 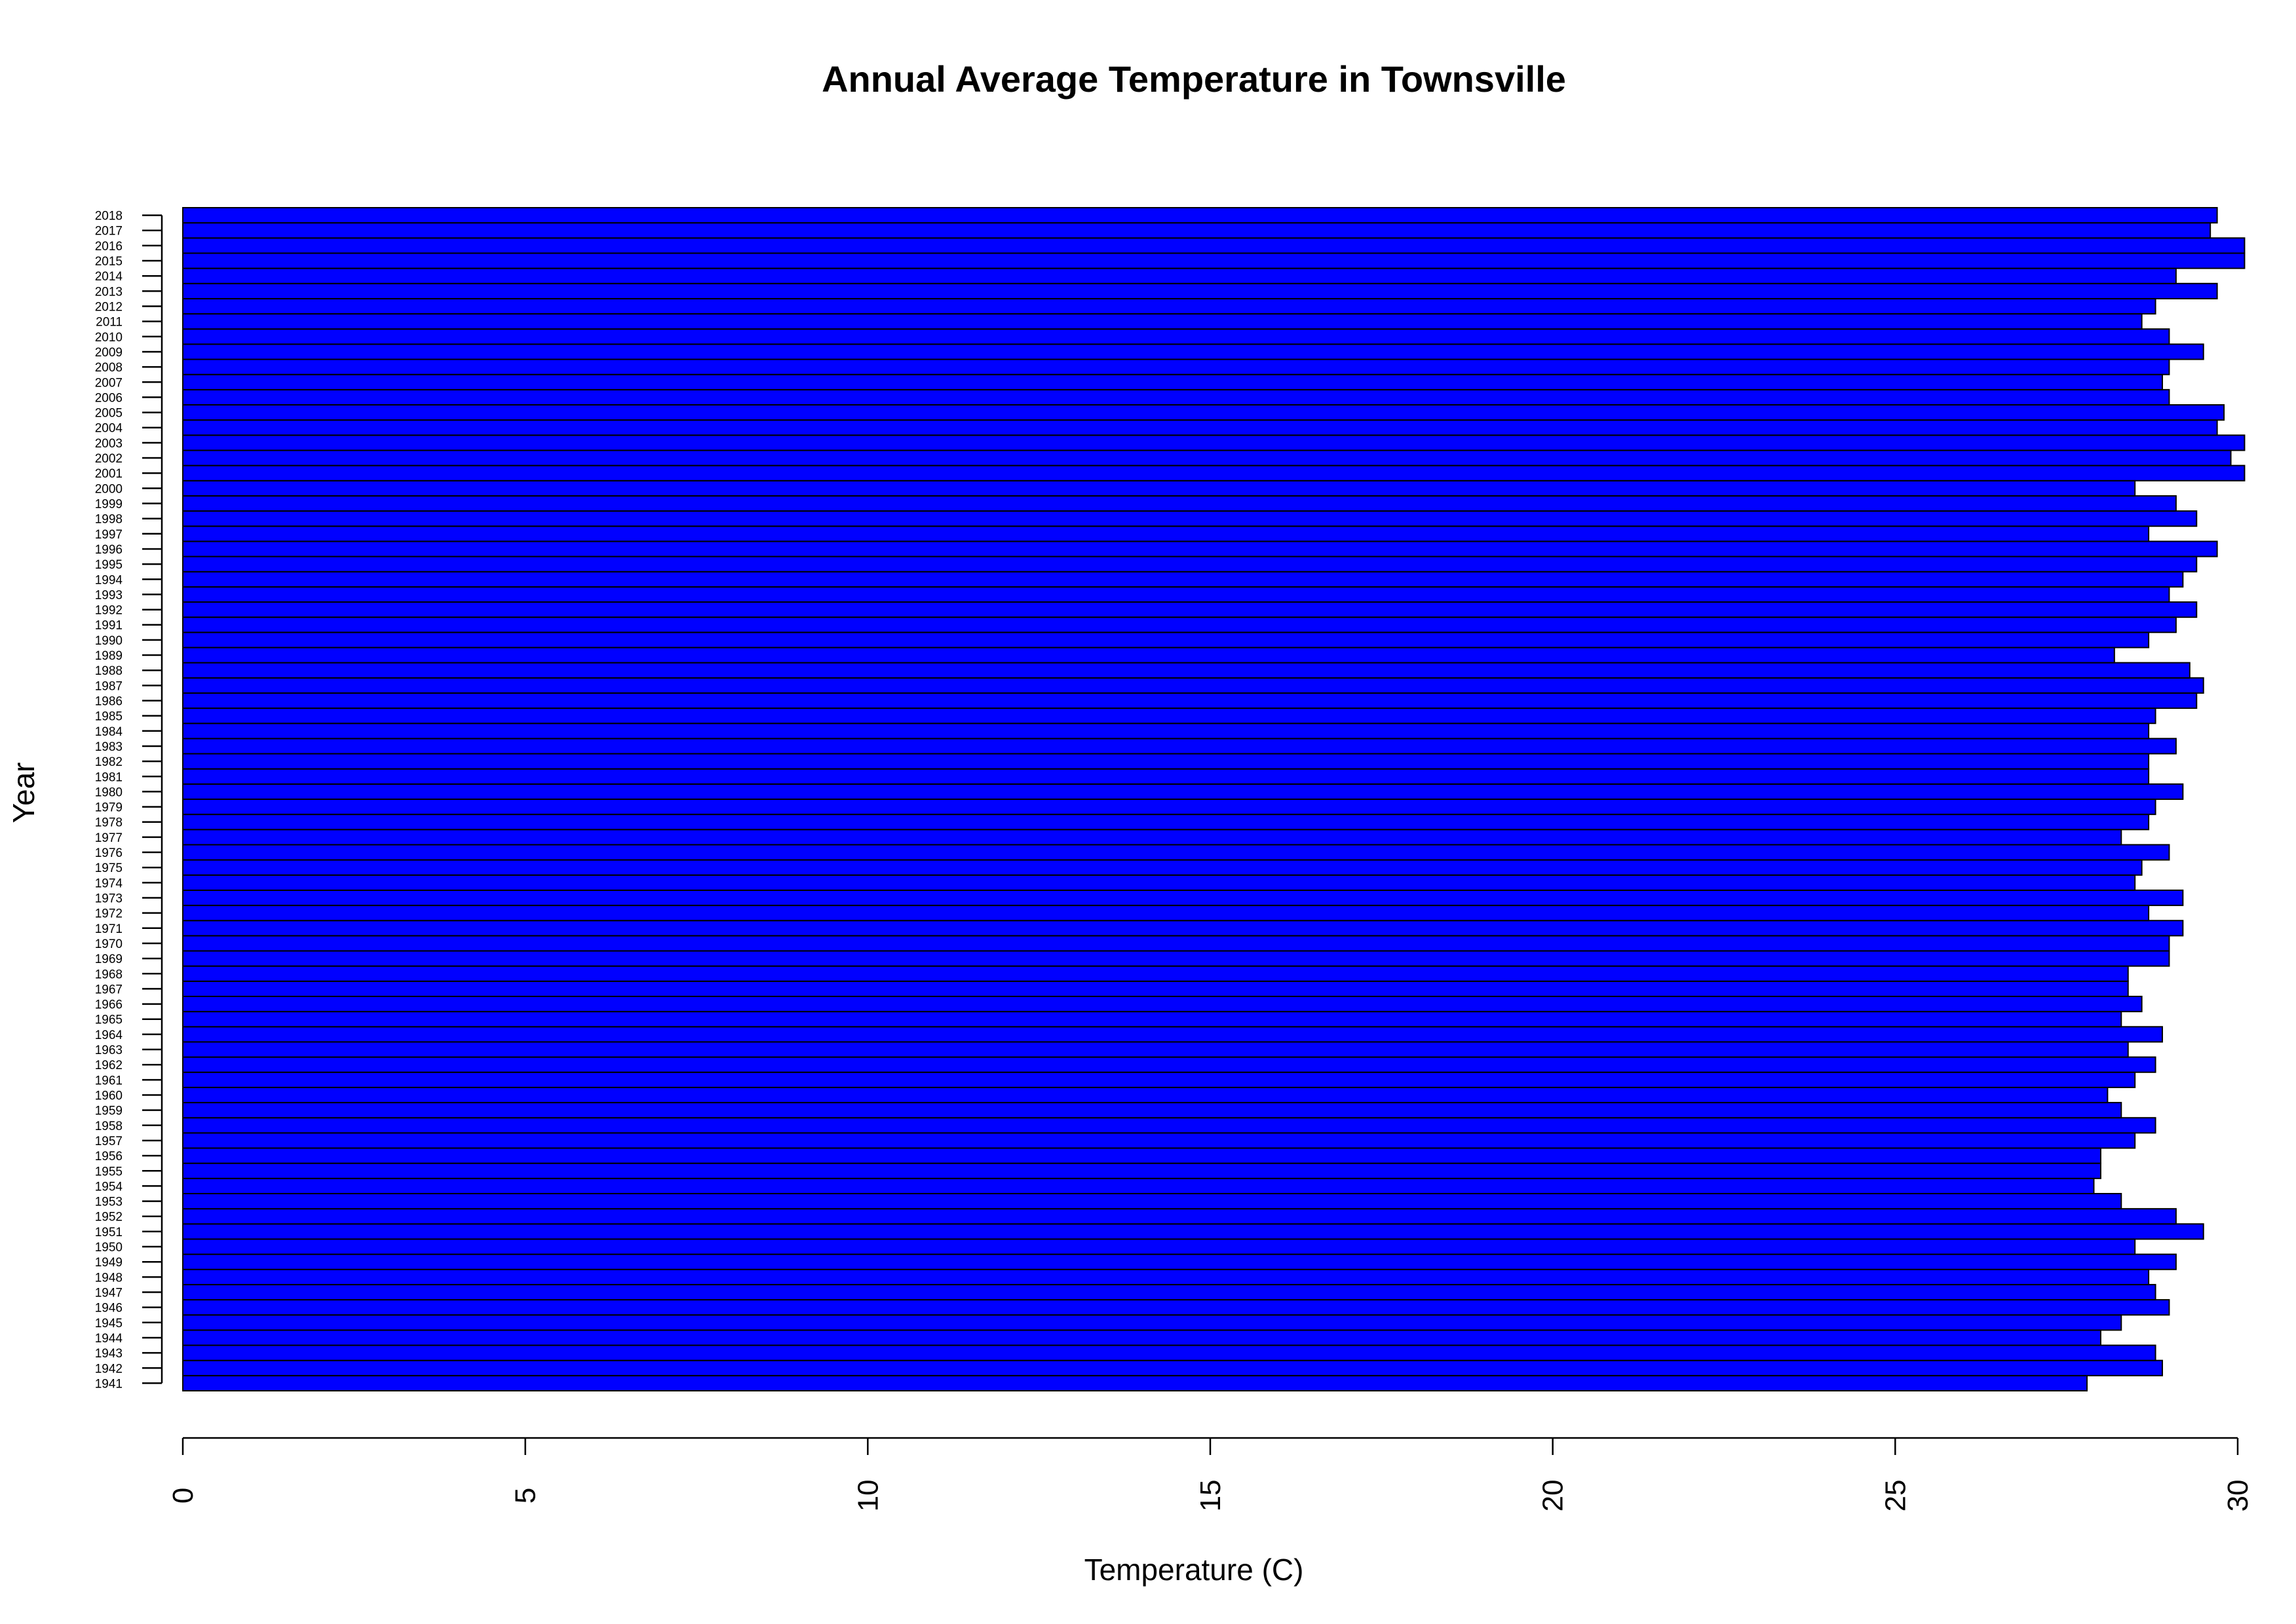 I want to click on y-tick-label-1968: 1968, so click(x=109, y=974).